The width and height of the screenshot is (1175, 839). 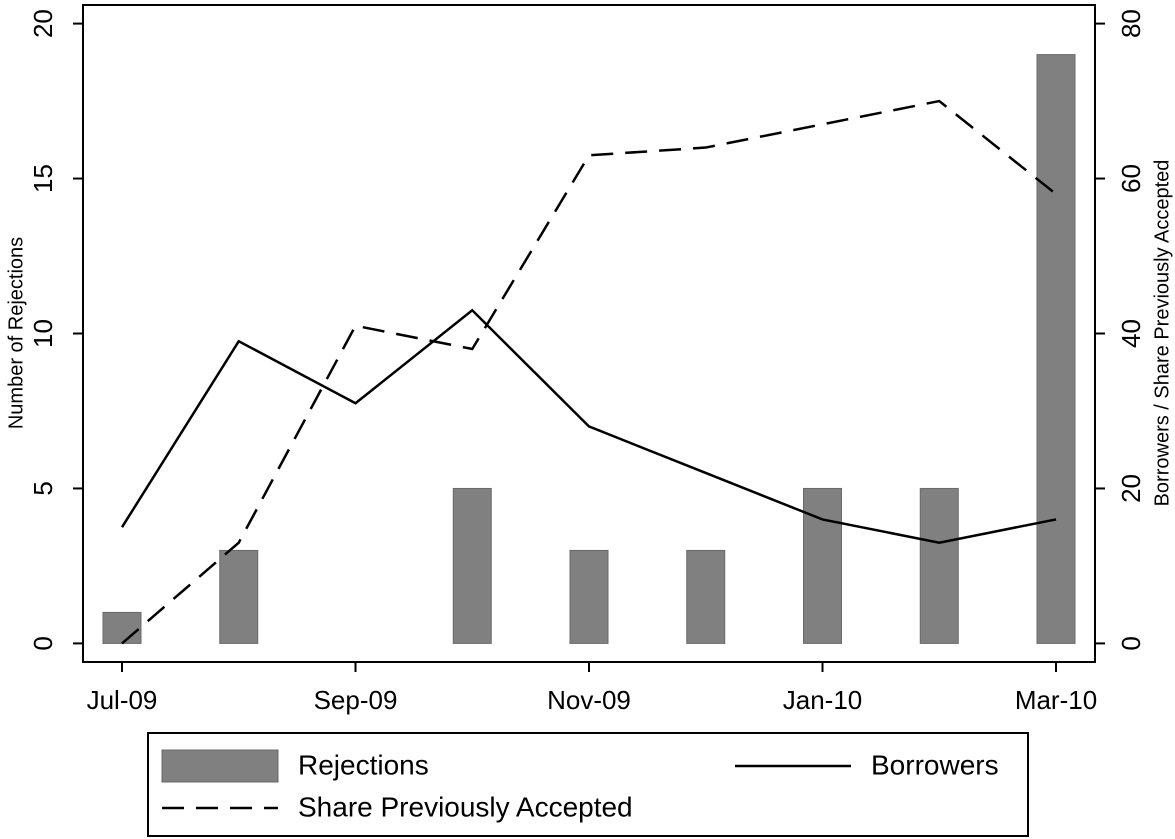 What do you see at coordinates (1131, 643) in the screenshot?
I see `y2-tick-label: 0` at bounding box center [1131, 643].